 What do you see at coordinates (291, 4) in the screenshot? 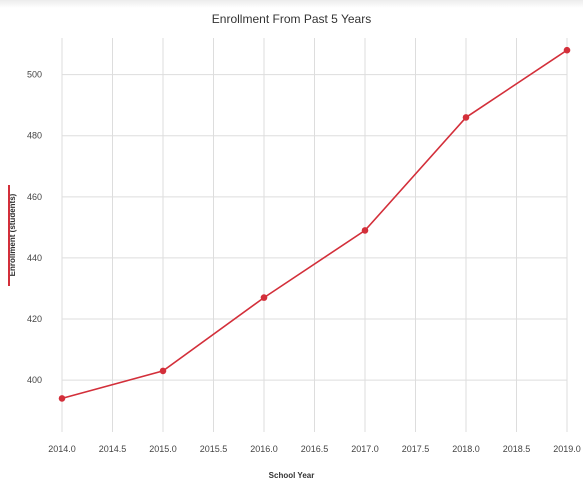
I see `top-shade` at bounding box center [291, 4].